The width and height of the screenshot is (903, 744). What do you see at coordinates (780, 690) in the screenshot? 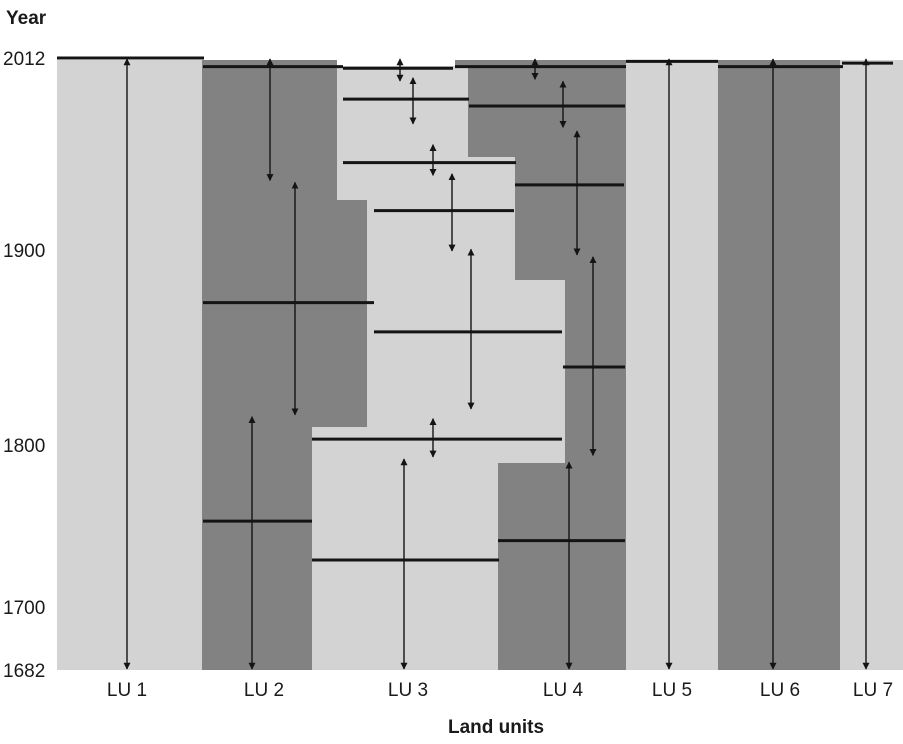
I see `unit-label-lu-6: LU 6` at bounding box center [780, 690].